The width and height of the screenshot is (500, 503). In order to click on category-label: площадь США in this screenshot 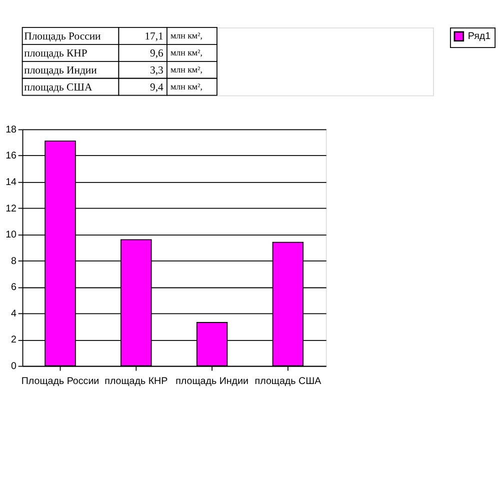, I will do `click(58, 87)`.